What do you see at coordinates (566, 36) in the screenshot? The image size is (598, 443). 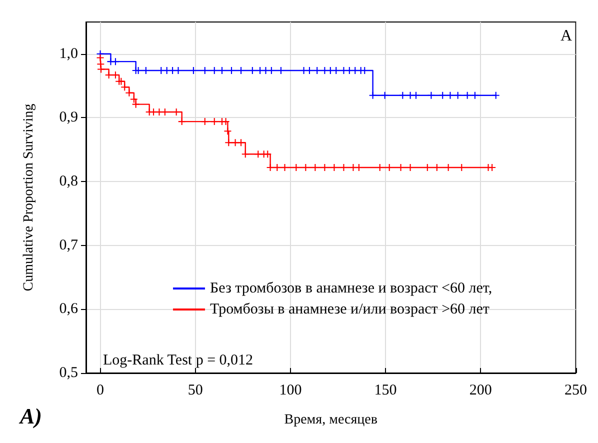 I see `annotation: A` at bounding box center [566, 36].